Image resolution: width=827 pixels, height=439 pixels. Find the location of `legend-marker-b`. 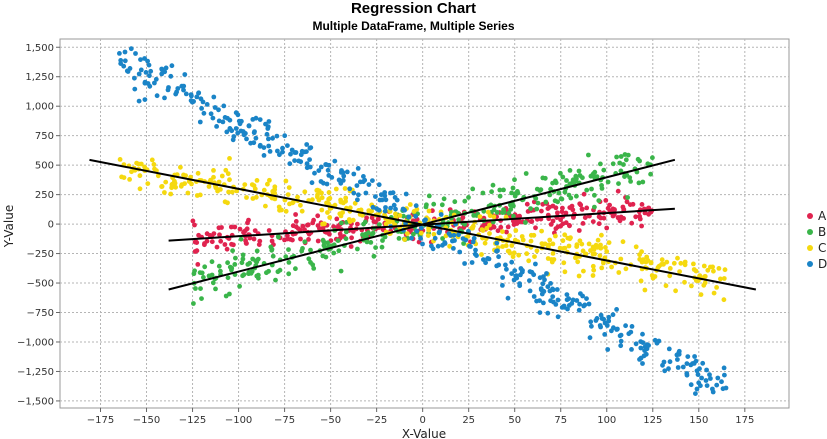

legend-marker-b is located at coordinates (810, 232).